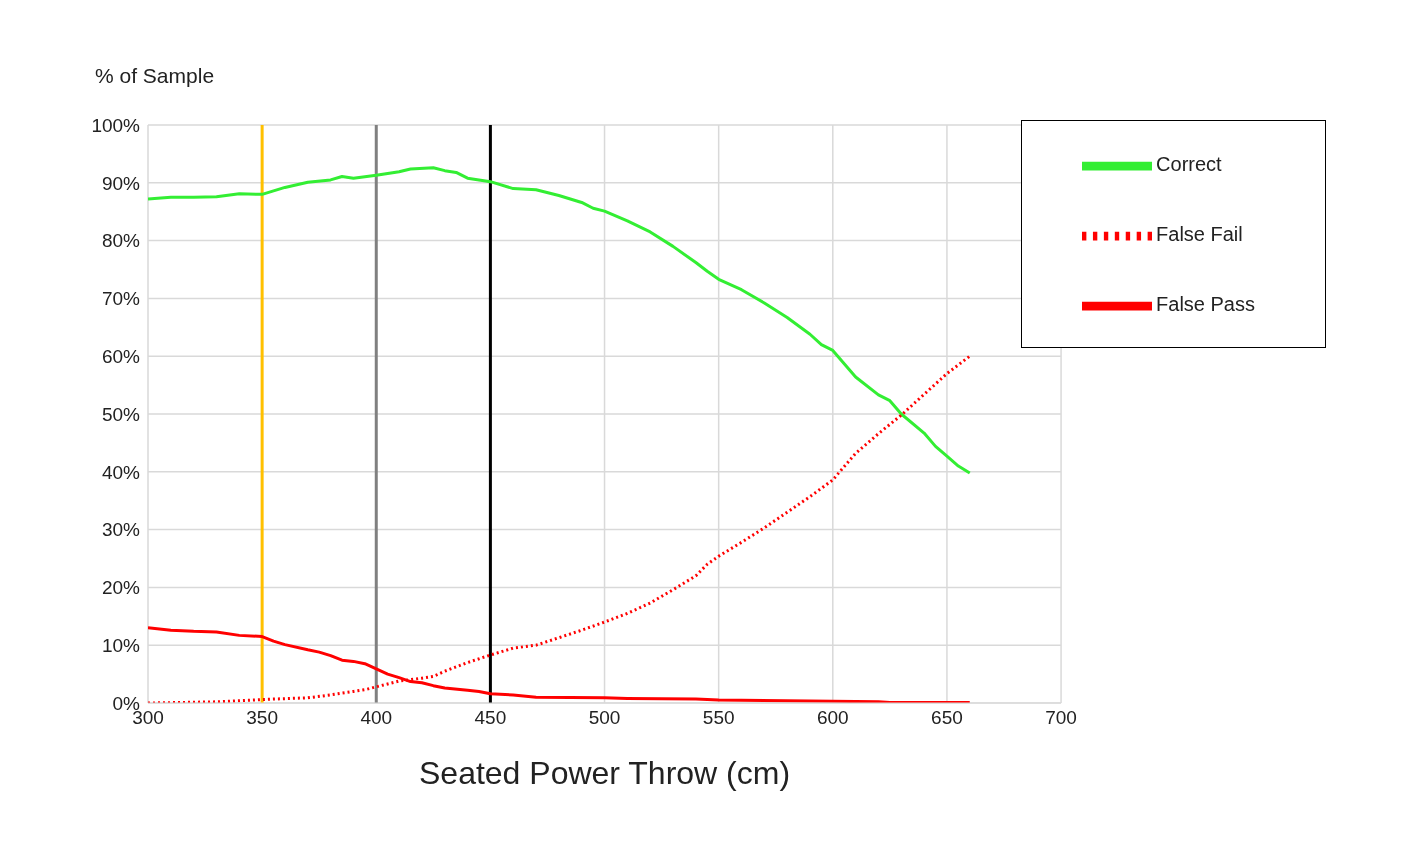 This screenshot has width=1423, height=848. I want to click on y-tick-label: 20%, so click(121, 588).